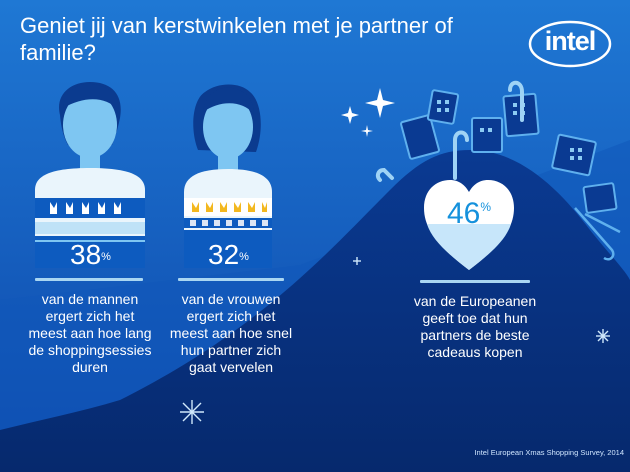 Image resolution: width=630 pixels, height=472 pixels. What do you see at coordinates (90, 367) in the screenshot?
I see `caption-line: duren` at bounding box center [90, 367].